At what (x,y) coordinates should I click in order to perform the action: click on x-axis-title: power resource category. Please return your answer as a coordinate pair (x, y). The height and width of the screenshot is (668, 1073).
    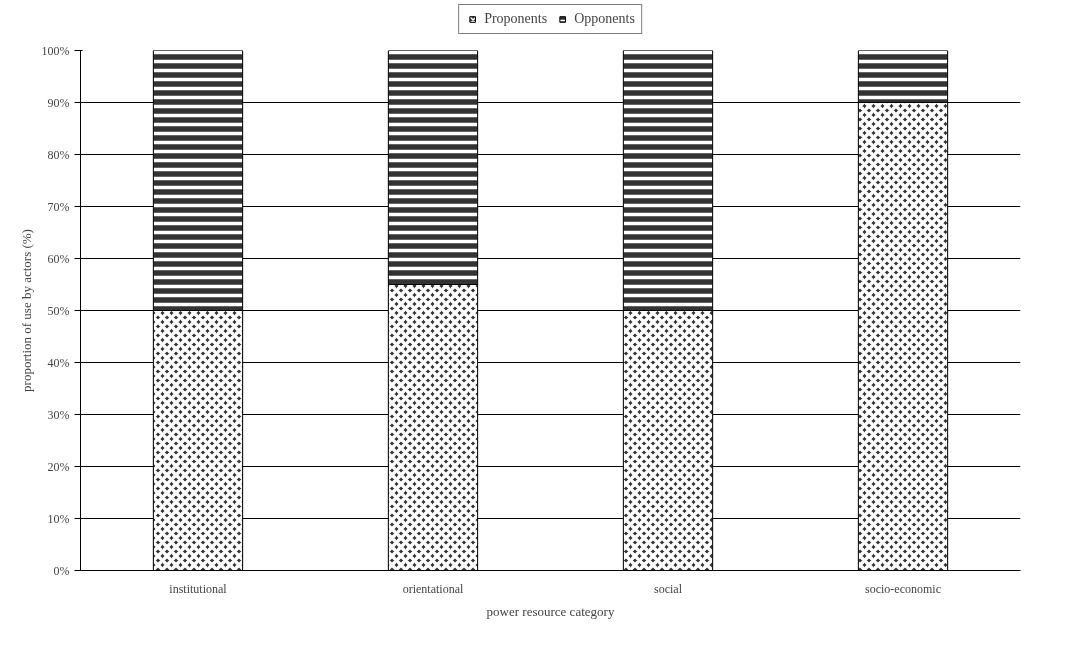
    Looking at the image, I should click on (550, 611).